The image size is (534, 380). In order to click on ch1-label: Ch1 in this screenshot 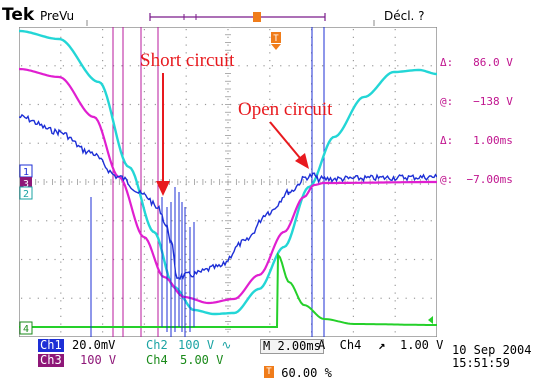, I will do `click(51, 345)`.